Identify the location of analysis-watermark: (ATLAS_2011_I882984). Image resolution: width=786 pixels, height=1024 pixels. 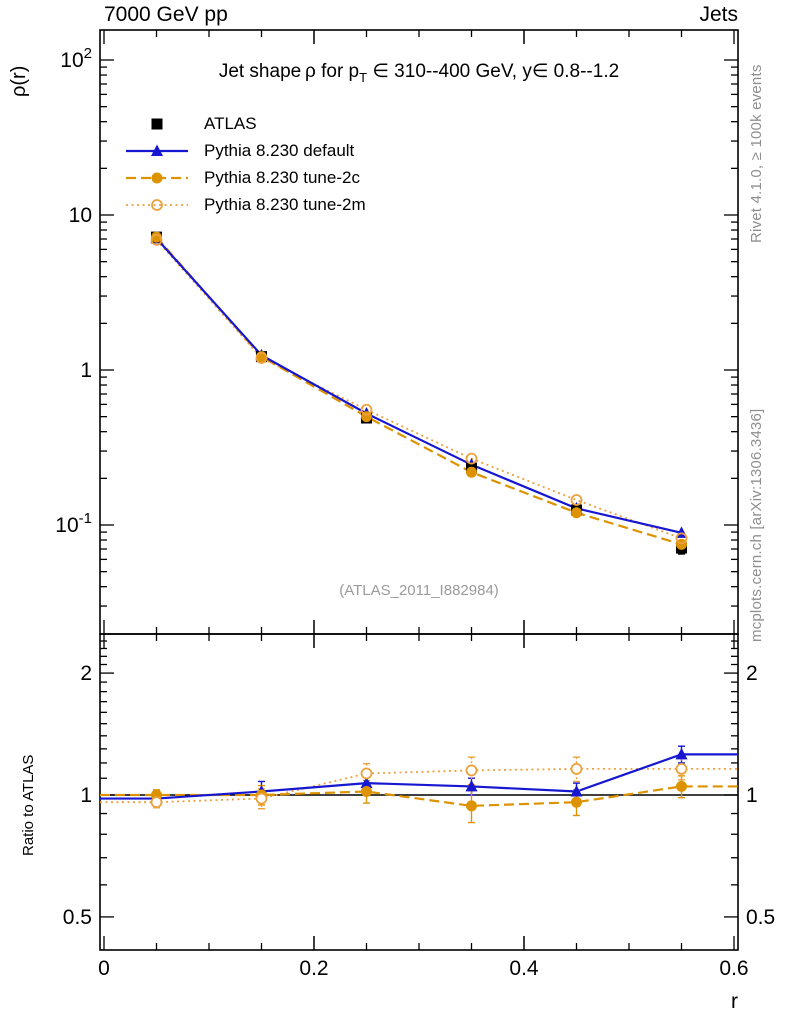
(419, 590).